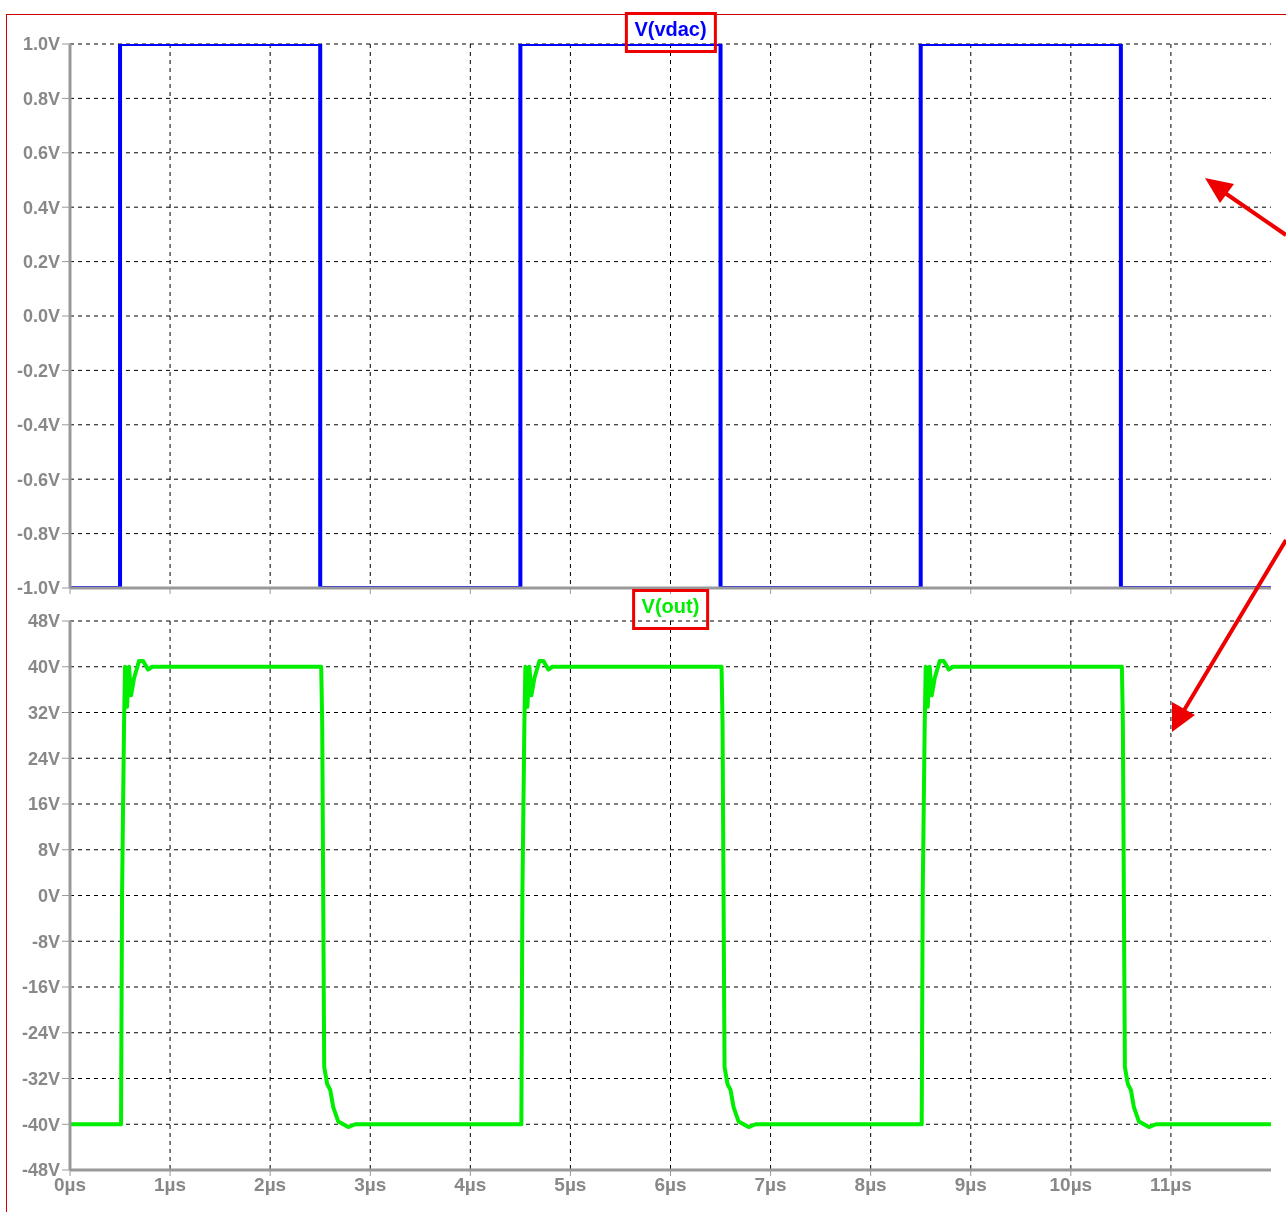 The width and height of the screenshot is (1286, 1212). What do you see at coordinates (41, 153) in the screenshot?
I see `y-tick-label: 0.6V` at bounding box center [41, 153].